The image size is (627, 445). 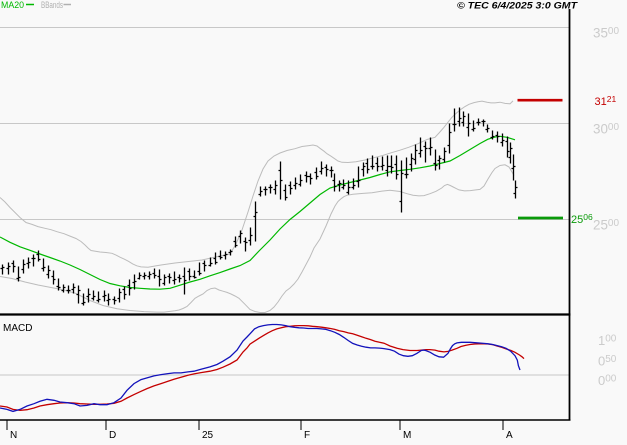 What do you see at coordinates (606, 225) in the screenshot?
I see `svg-text: 2500` at bounding box center [606, 225].